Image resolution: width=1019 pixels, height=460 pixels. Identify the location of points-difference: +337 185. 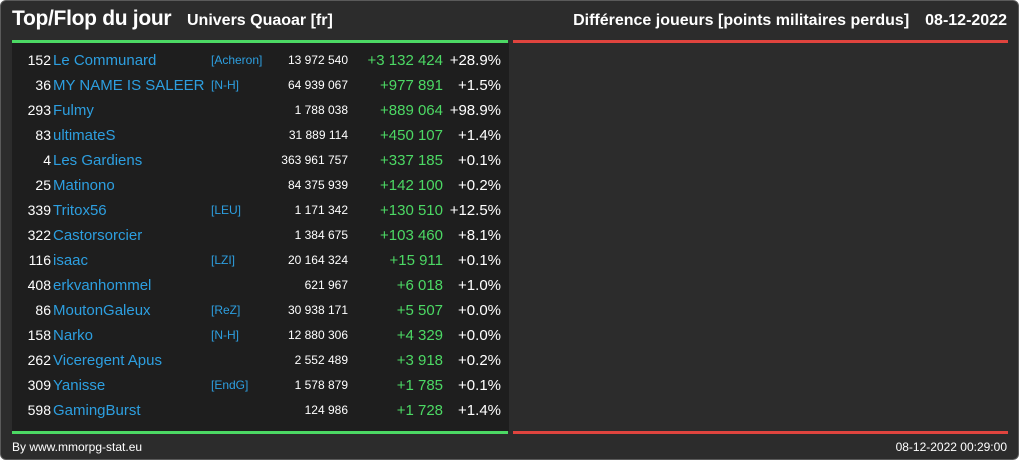
(411, 160).